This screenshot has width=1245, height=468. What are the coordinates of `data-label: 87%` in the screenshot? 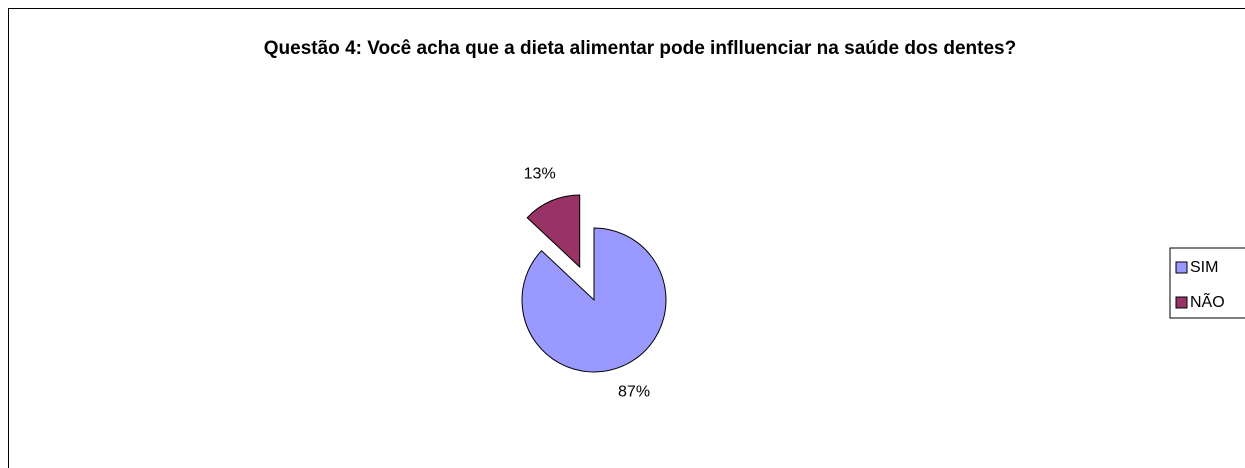 It's located at (634, 392).